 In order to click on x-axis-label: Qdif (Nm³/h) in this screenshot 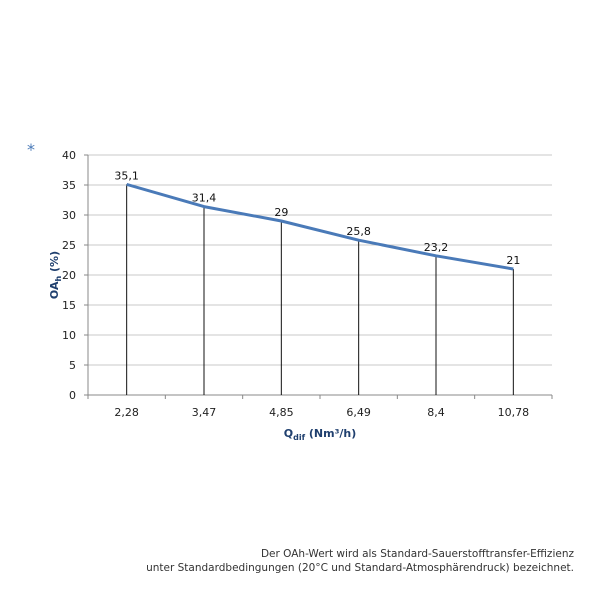, I will do `click(320, 434)`.